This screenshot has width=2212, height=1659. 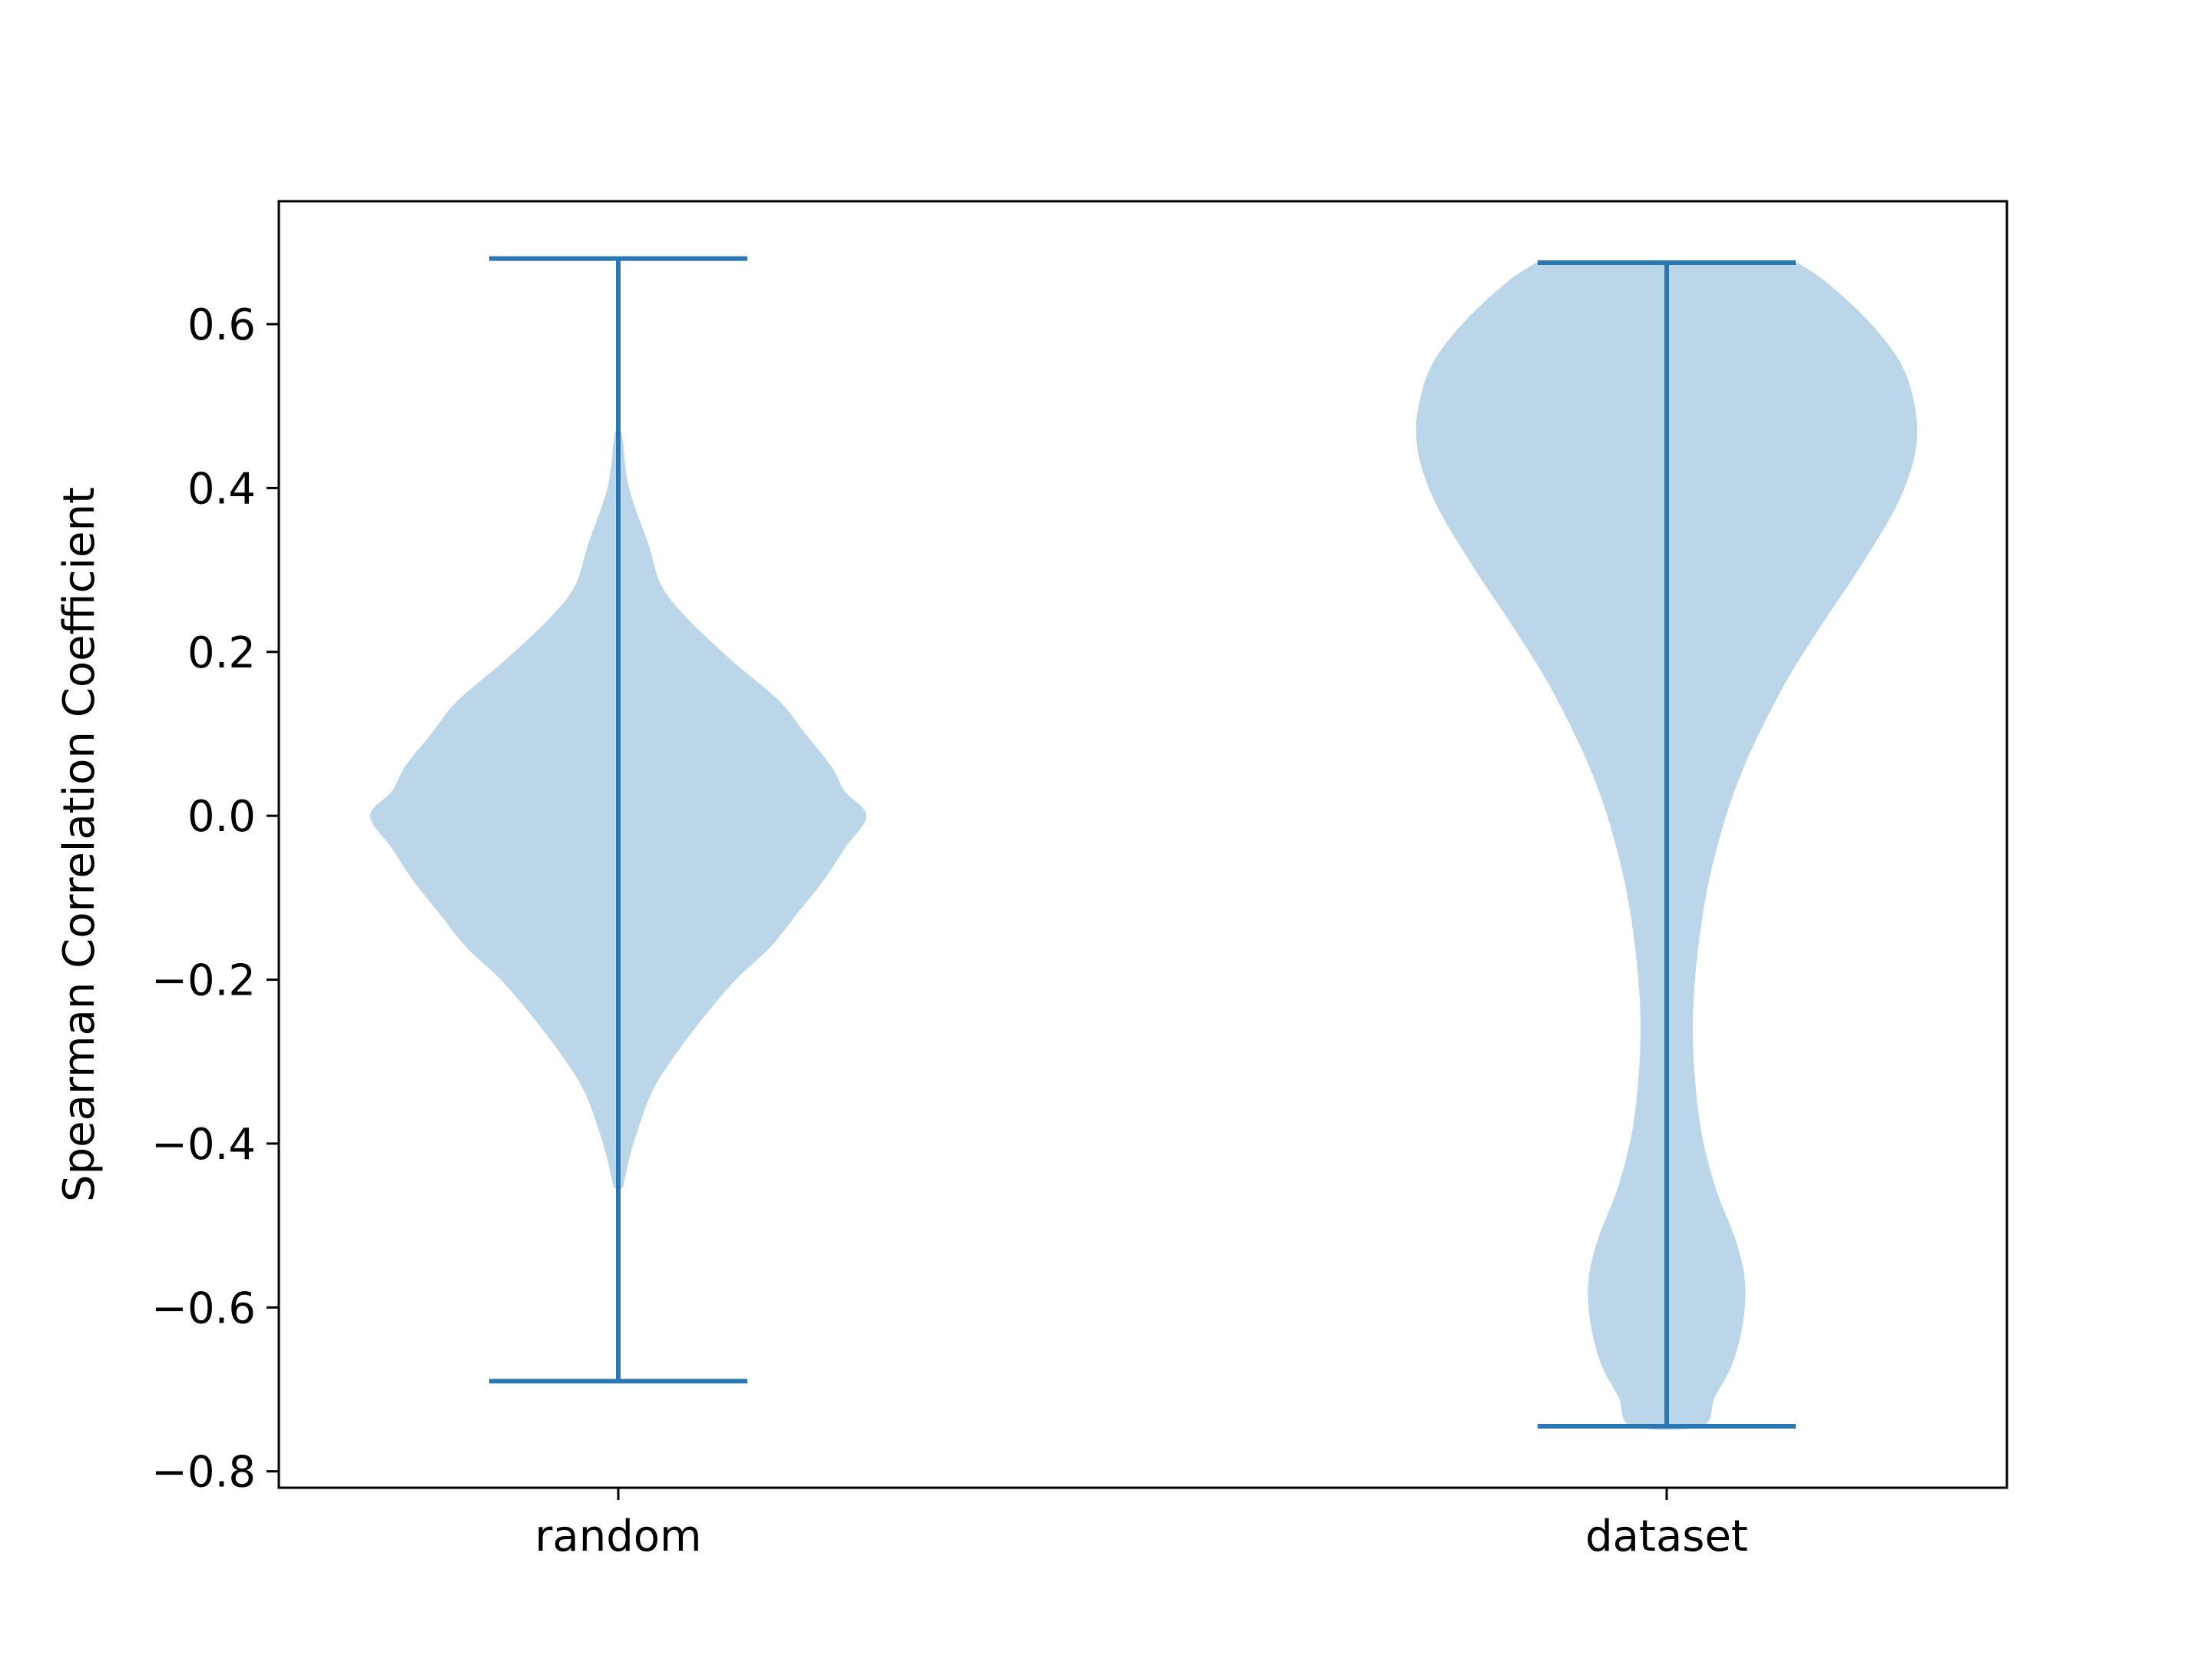 I want to click on y-tick-label: 0.0, so click(x=222, y=817).